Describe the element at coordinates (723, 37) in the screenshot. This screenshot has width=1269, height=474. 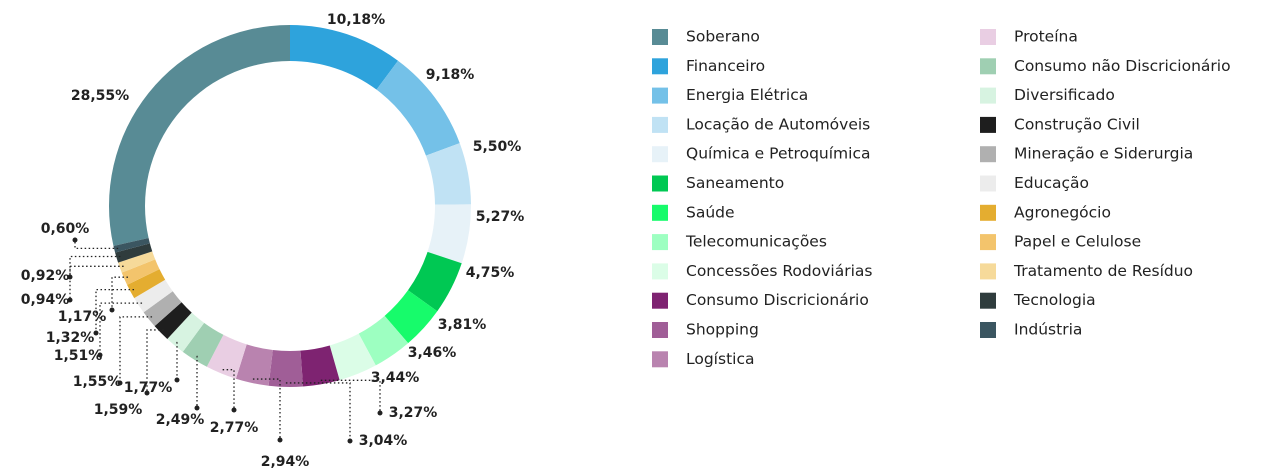
I see `legend-label: Soberano` at that location.